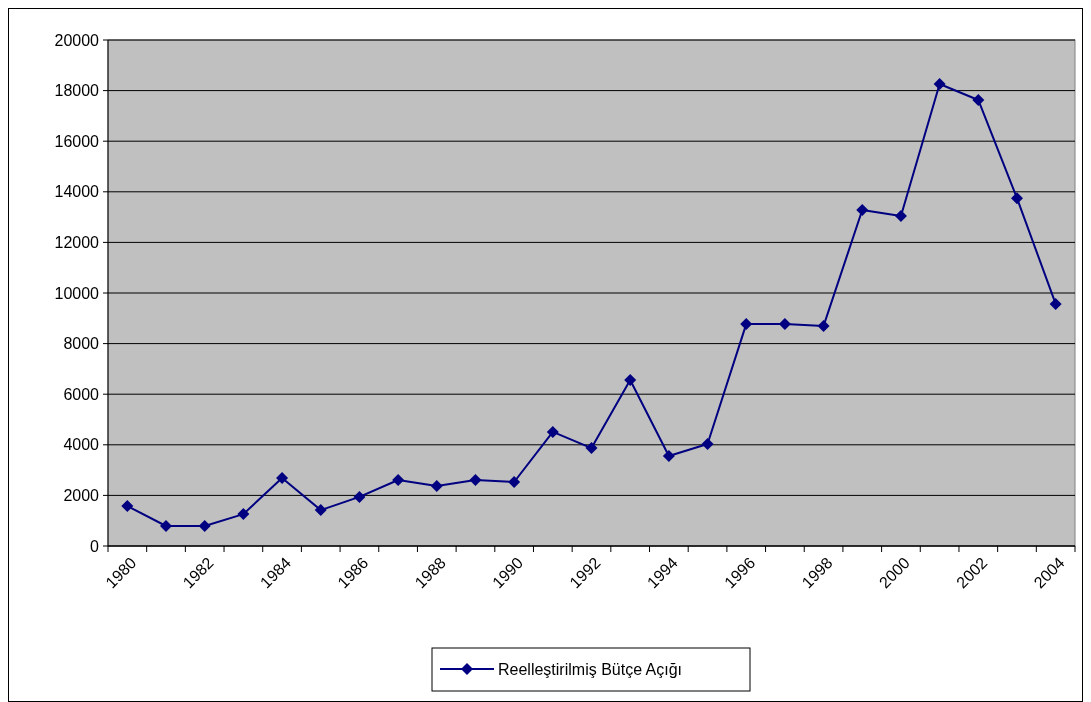 Image resolution: width=1091 pixels, height=702 pixels. I want to click on y-tick-label: 0, so click(95, 546).